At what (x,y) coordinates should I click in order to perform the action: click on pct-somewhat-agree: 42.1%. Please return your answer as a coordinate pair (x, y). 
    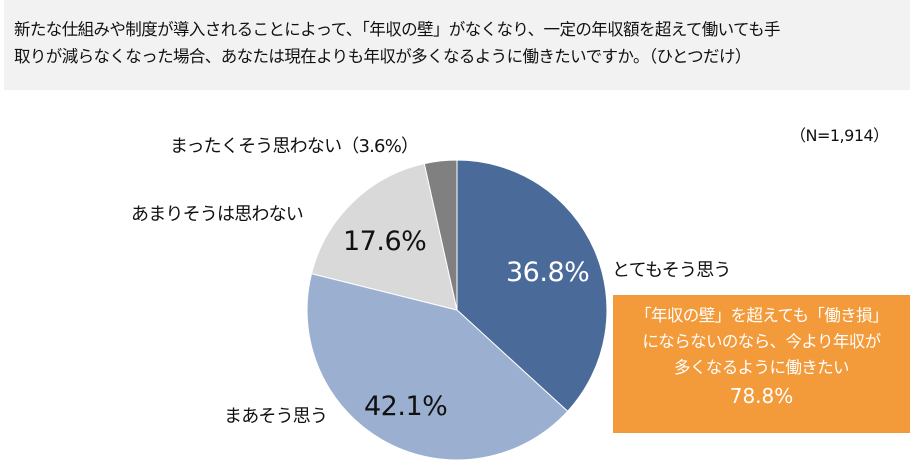
    Looking at the image, I should click on (406, 406).